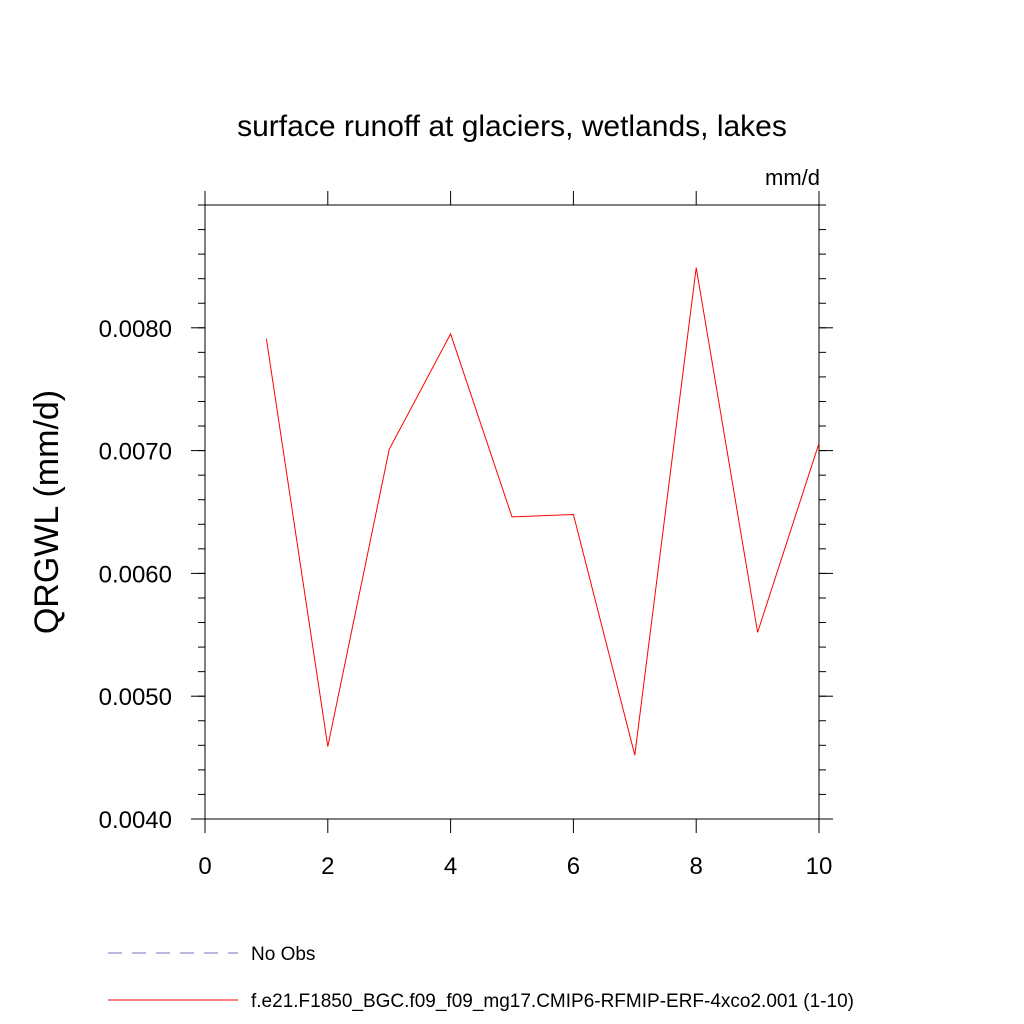  Describe the element at coordinates (135, 820) in the screenshot. I see `y-tick-label: 0.0040` at that location.